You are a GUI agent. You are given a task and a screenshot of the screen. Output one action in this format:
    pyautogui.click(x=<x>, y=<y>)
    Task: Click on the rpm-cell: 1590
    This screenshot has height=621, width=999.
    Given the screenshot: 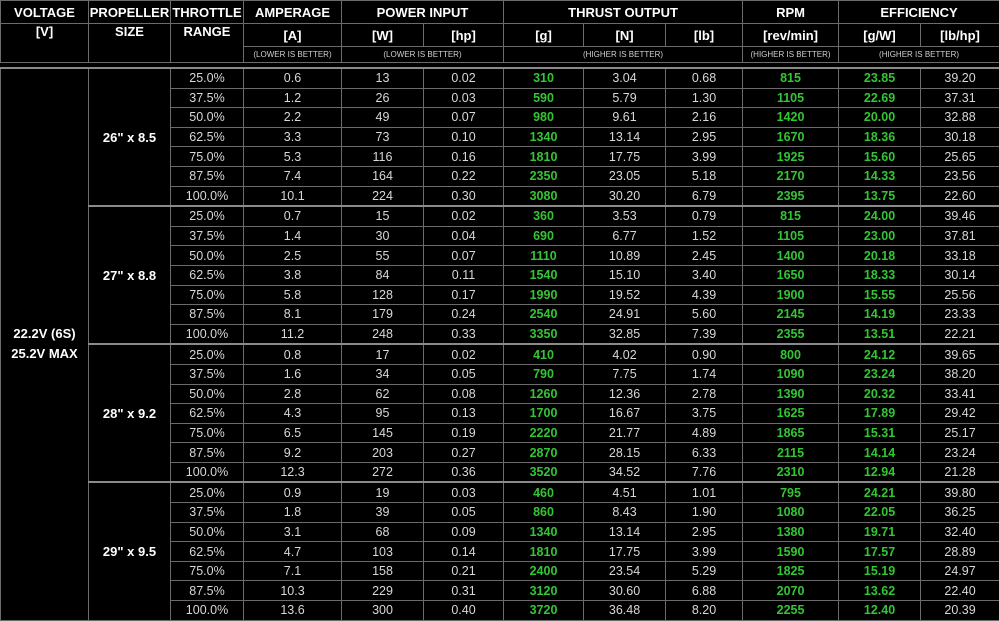 What is the action you would take?
    pyautogui.click(x=791, y=552)
    